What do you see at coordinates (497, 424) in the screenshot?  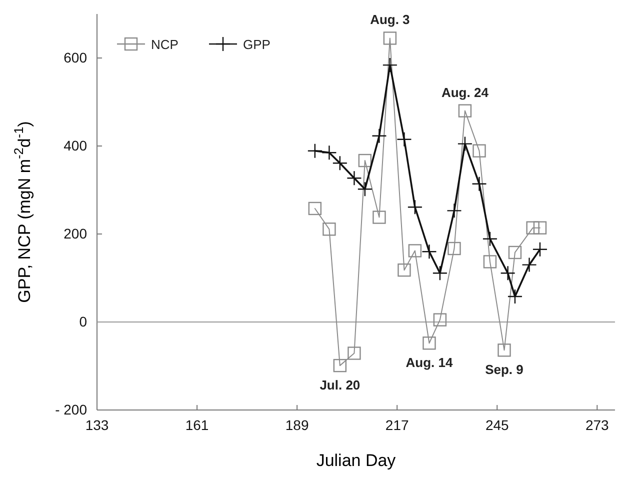 I see `x-tick-label: 245` at bounding box center [497, 424].